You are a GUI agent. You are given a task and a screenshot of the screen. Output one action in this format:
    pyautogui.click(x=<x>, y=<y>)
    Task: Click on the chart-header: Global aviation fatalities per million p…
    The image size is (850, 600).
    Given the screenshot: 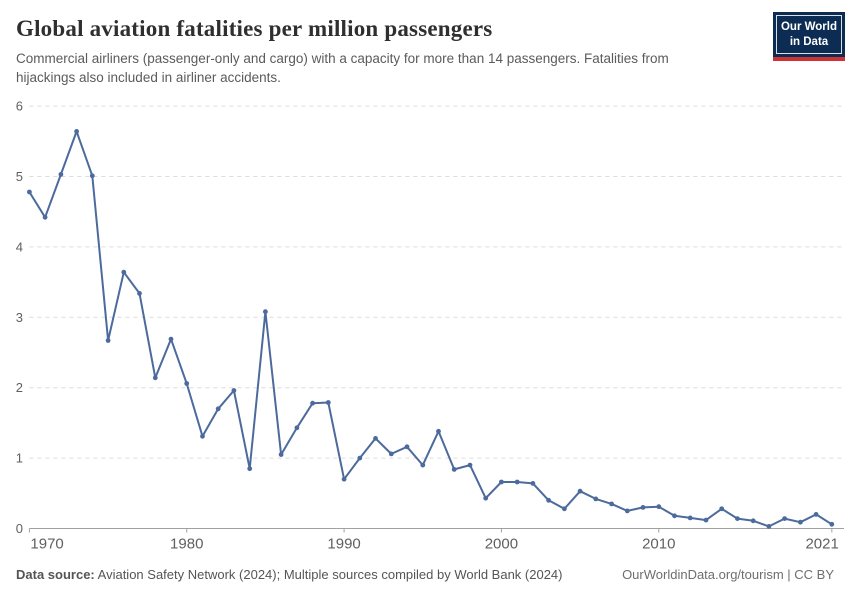 What is the action you would take?
    pyautogui.click(x=425, y=43)
    